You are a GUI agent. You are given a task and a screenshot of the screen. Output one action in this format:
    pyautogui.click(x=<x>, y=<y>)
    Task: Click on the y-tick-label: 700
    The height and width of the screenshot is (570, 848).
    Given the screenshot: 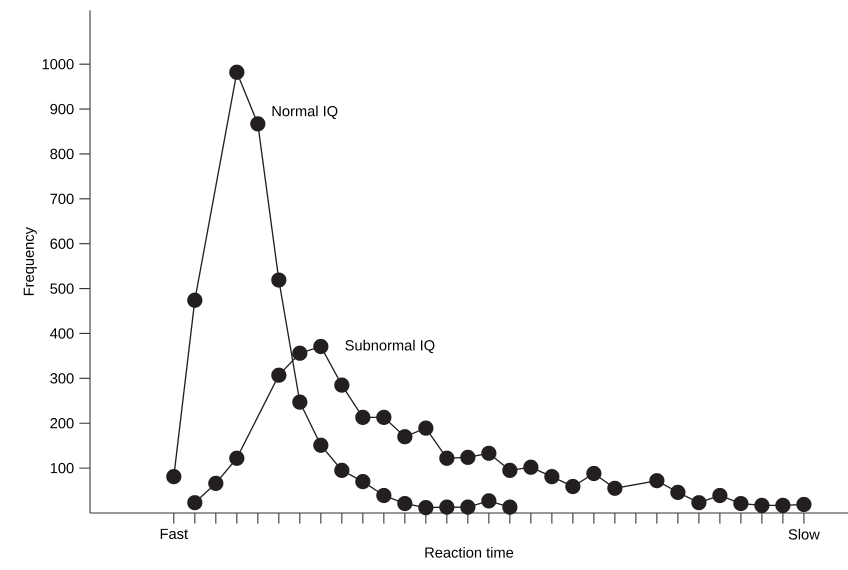 What is the action you would take?
    pyautogui.click(x=62, y=199)
    